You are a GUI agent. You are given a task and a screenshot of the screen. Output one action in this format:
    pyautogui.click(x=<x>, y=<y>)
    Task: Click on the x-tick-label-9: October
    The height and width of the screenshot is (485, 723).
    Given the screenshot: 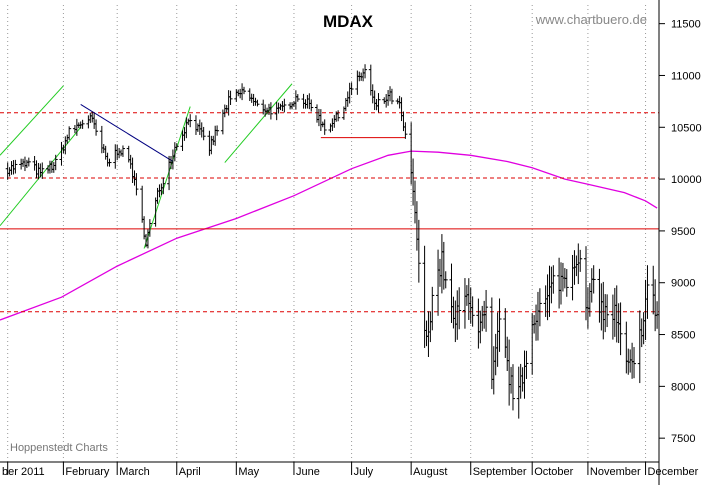 What is the action you would take?
    pyautogui.click(x=553, y=472)
    